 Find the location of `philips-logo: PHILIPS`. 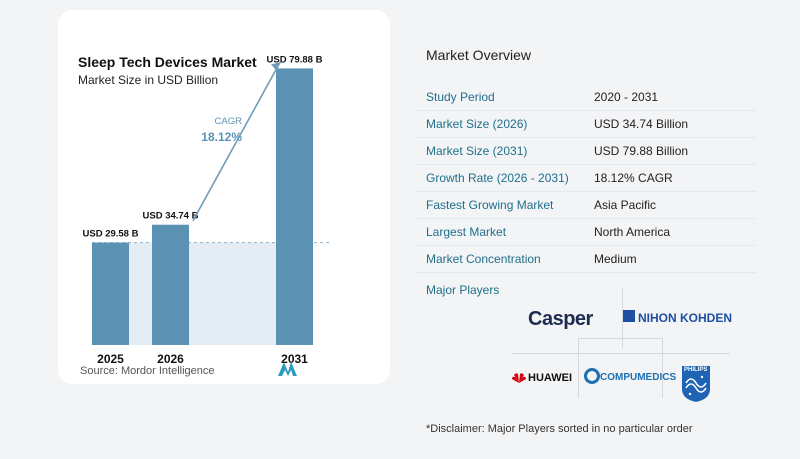

philips-logo: PHILIPS is located at coordinates (696, 370).